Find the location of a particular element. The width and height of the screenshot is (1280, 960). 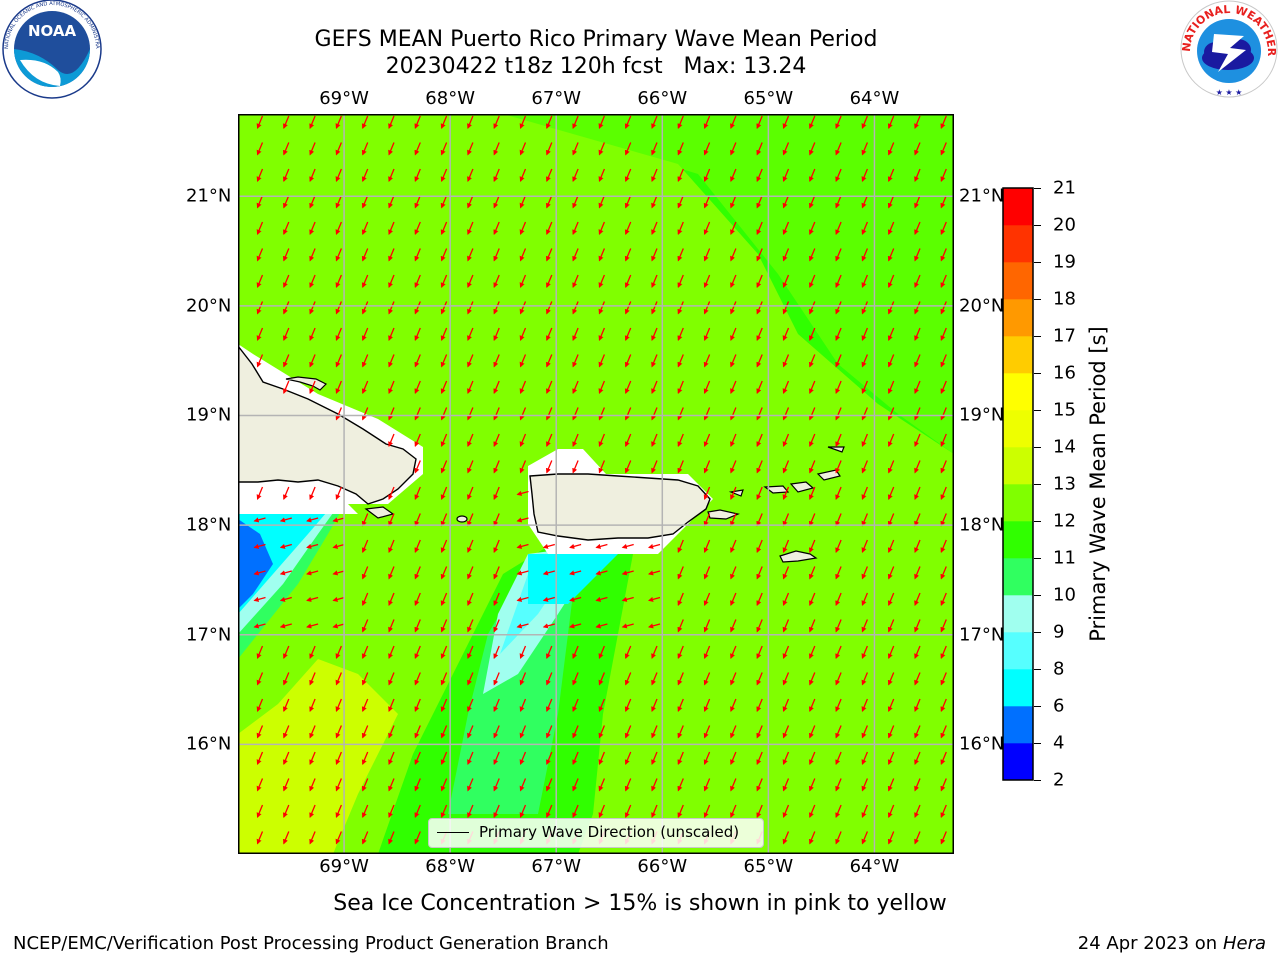

map-subtitle: 20230422 t18z 120h fcst Max: 13.24 is located at coordinates (596, 66).